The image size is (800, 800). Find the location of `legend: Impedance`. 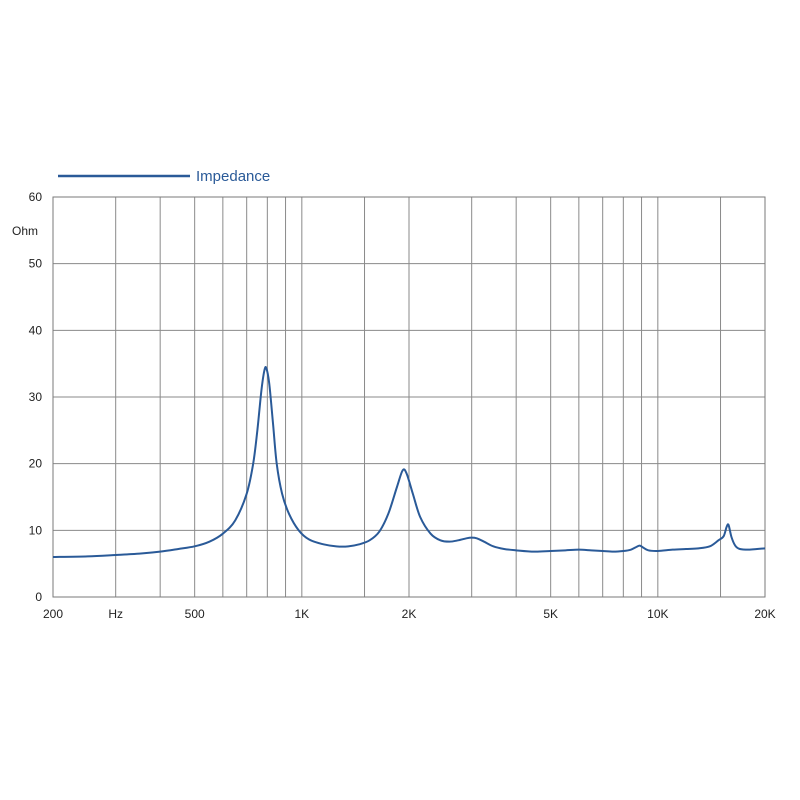

legend: Impedance is located at coordinates (164, 176).